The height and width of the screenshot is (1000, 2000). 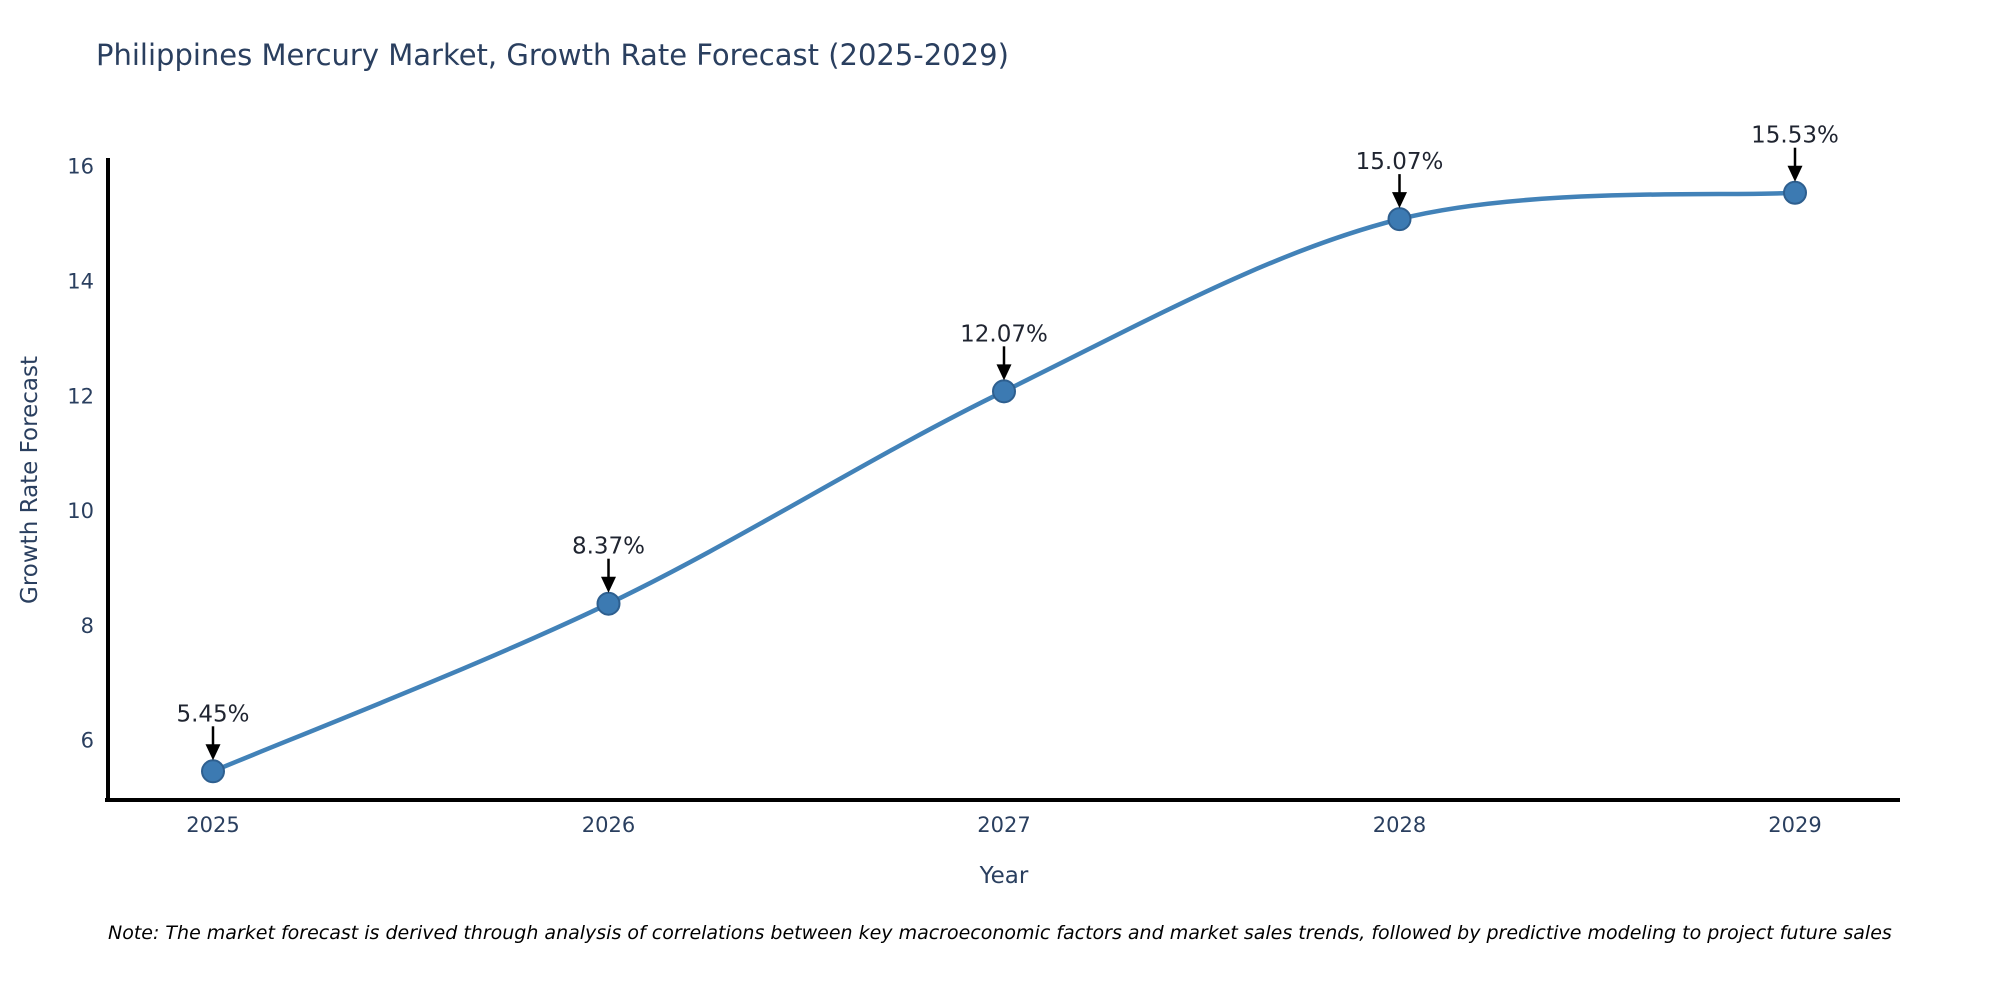 What do you see at coordinates (87, 626) in the screenshot?
I see `y-tick-label: 8` at bounding box center [87, 626].